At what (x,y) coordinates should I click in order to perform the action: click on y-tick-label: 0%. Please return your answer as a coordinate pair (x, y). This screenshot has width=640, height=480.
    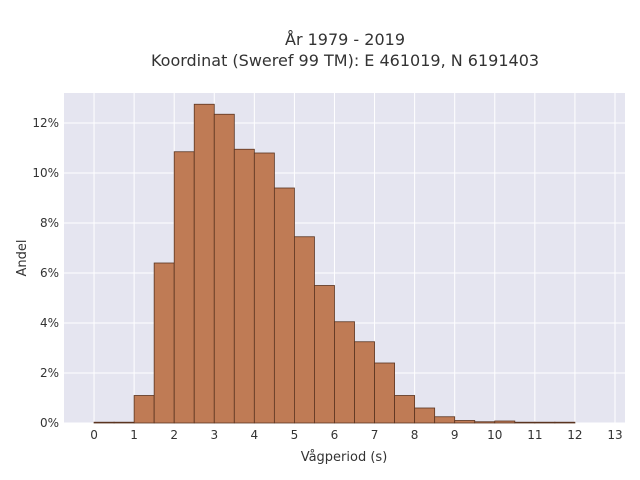
    Looking at the image, I should click on (49, 423).